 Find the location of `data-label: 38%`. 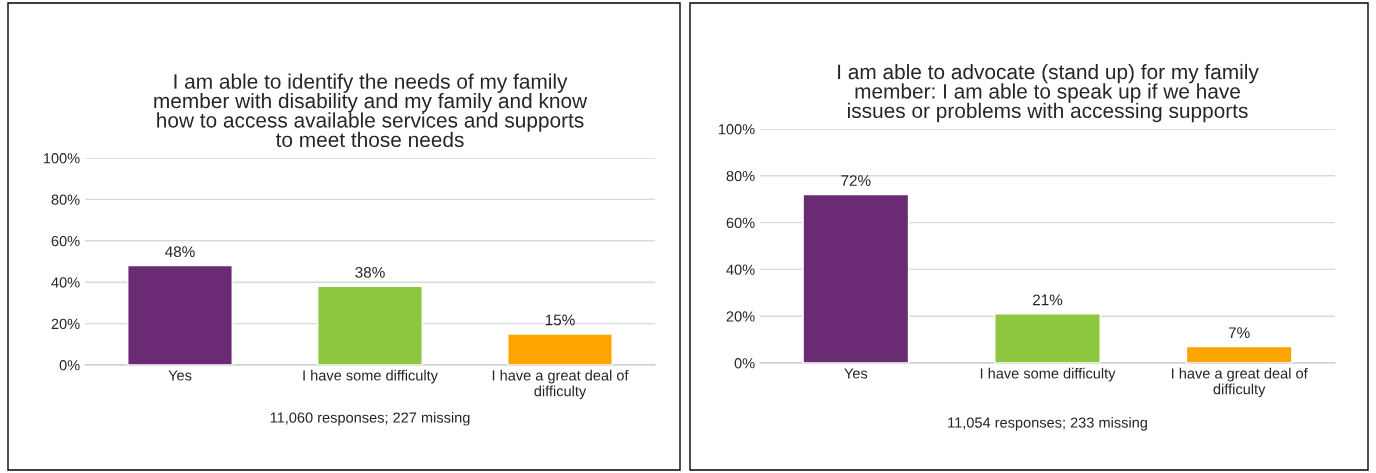

data-label: 38% is located at coordinates (370, 272).